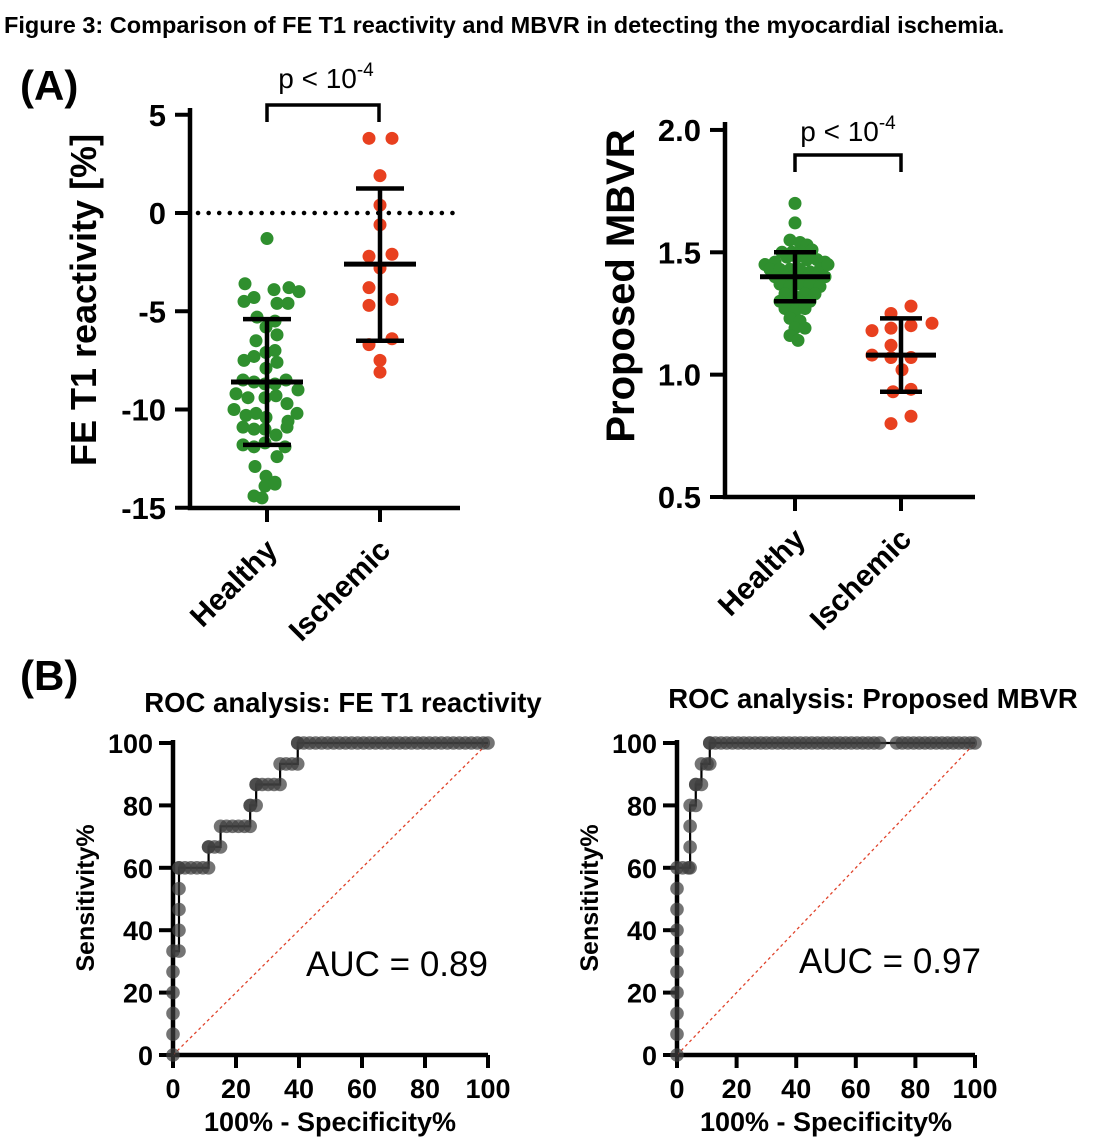 Image resolution: width=1110 pixels, height=1148 pixels. Describe the element at coordinates (649, 1056) in the screenshot. I see `y-tick-label: 0` at that location.